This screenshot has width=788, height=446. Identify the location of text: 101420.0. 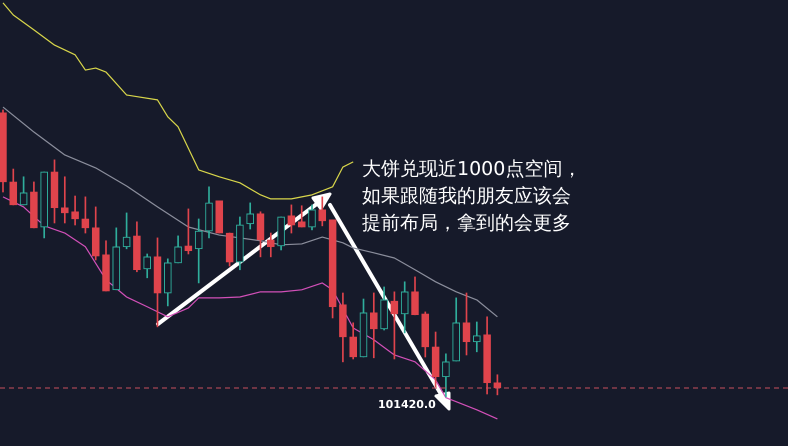
(407, 404).